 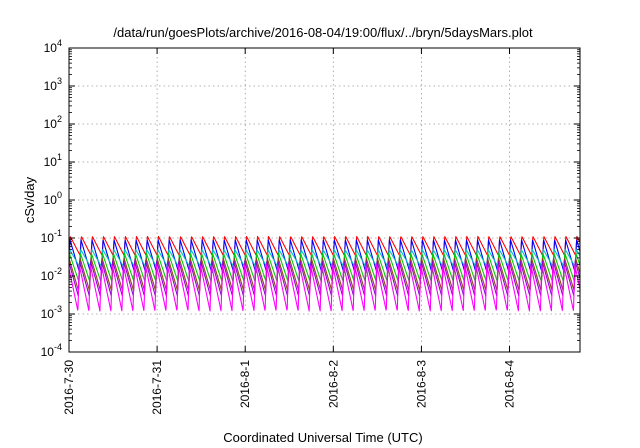 What do you see at coordinates (69, 387) in the screenshot?
I see `x-tick-label: 2016-7-30` at bounding box center [69, 387].